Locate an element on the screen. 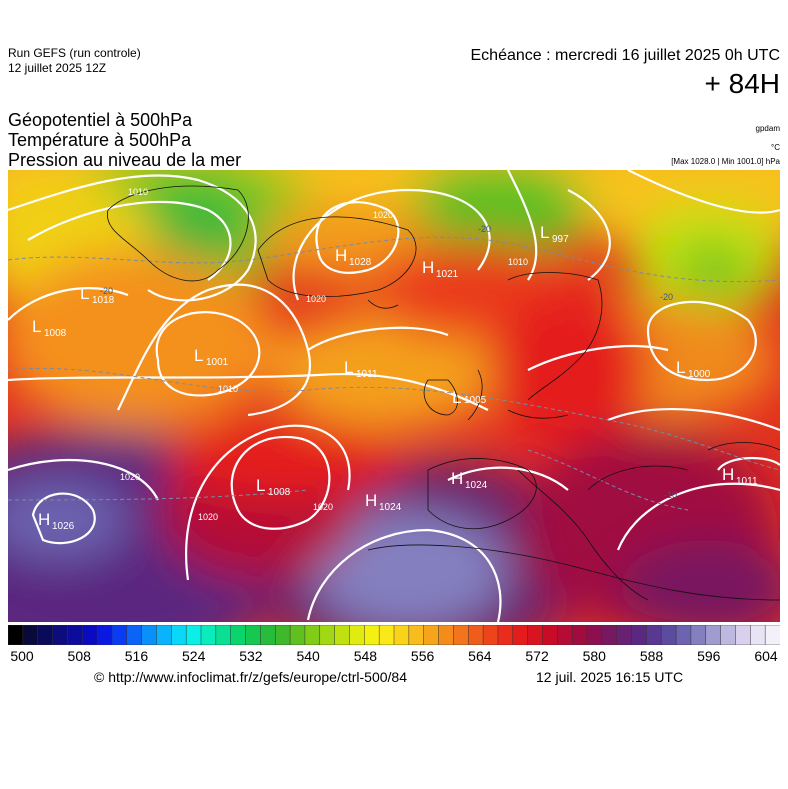 Image resolution: width=788 pixels, height=789 pixels. pressure-center: H 1011 is located at coordinates (740, 476).